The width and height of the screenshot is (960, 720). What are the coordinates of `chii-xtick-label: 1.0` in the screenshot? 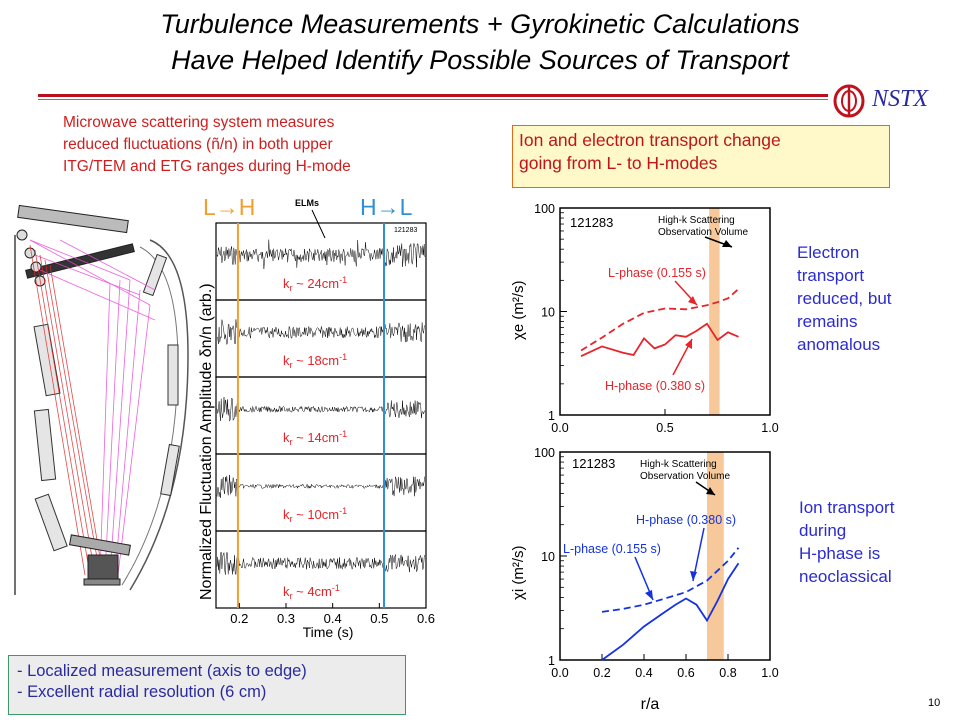 It's located at (769, 673).